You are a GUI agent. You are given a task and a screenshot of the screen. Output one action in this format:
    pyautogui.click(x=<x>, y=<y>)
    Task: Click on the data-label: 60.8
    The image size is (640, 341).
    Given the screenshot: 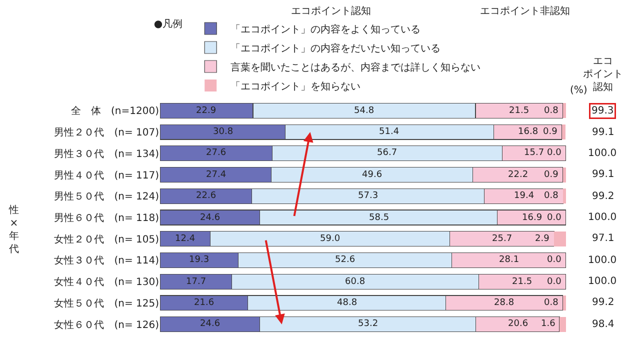 What is the action you would take?
    pyautogui.click(x=355, y=282)
    